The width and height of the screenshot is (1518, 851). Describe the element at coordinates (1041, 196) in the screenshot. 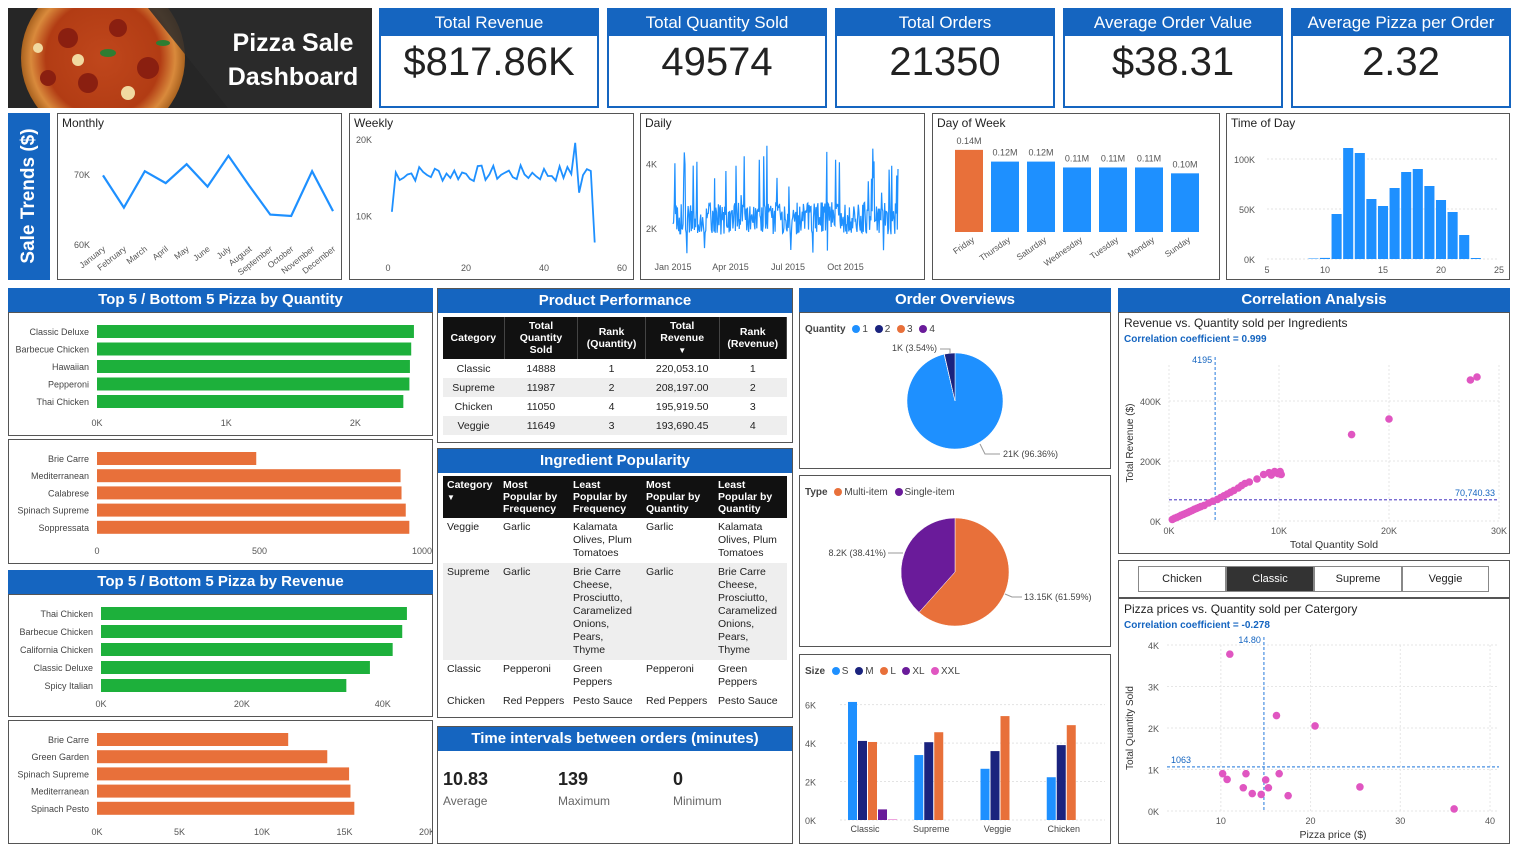

I see `bar-saturday` at that location.